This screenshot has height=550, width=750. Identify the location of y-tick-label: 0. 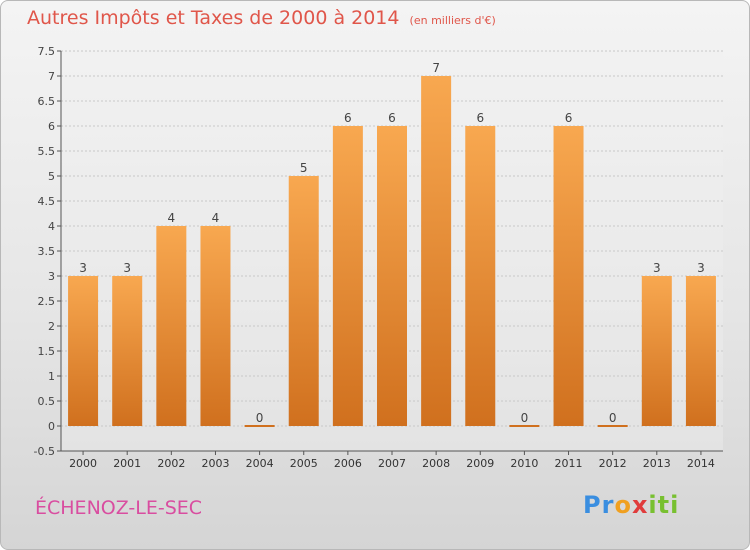
(51, 426).